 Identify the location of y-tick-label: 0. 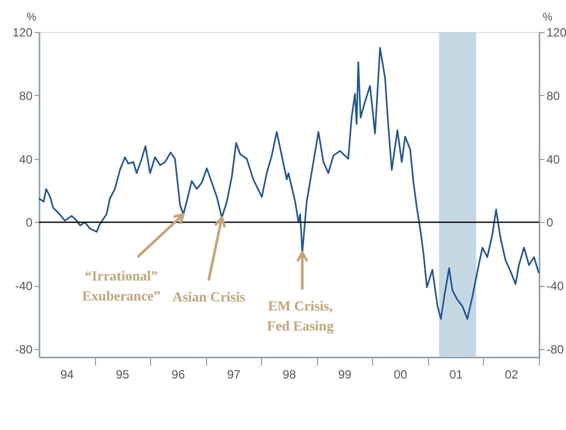
(29, 223).